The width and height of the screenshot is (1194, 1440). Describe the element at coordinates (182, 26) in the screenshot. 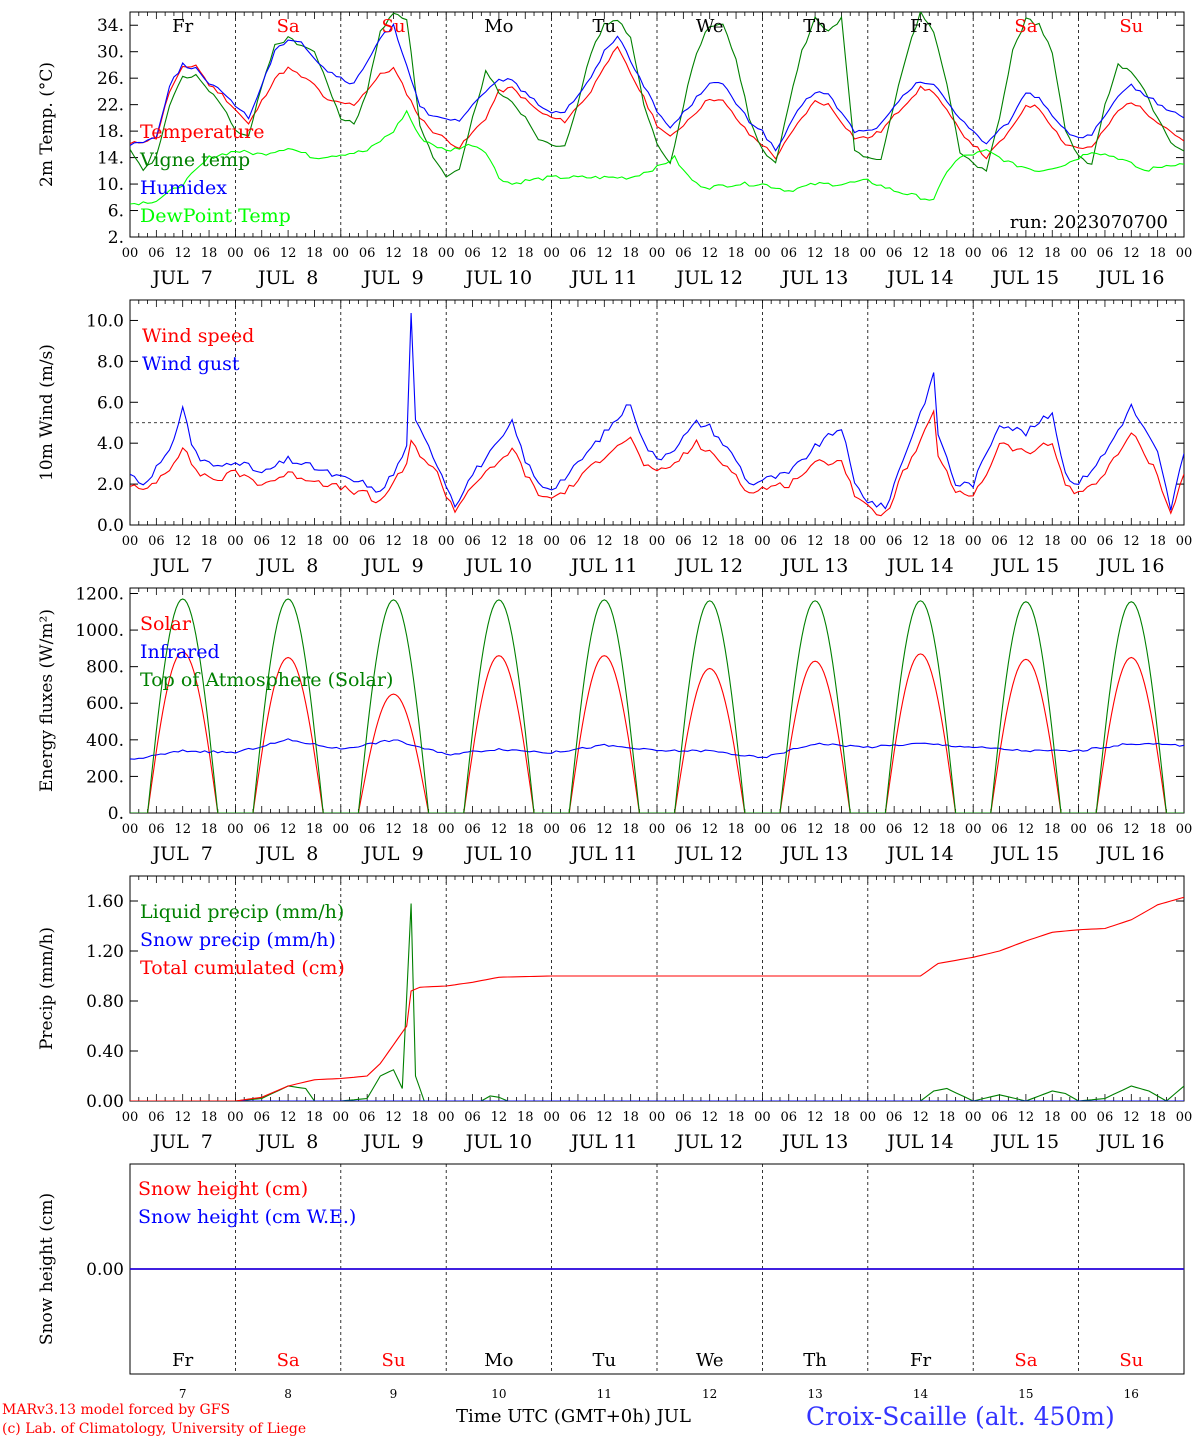

I see `weekday-label-top: Fr` at that location.